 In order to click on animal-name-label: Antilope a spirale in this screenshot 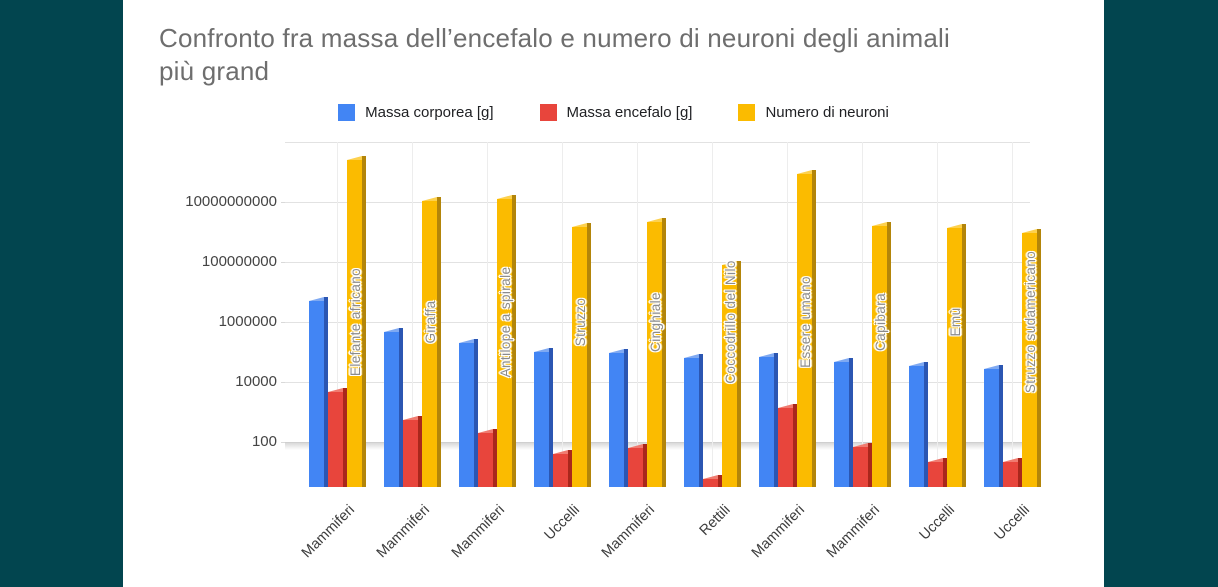, I will do `click(505, 322)`.